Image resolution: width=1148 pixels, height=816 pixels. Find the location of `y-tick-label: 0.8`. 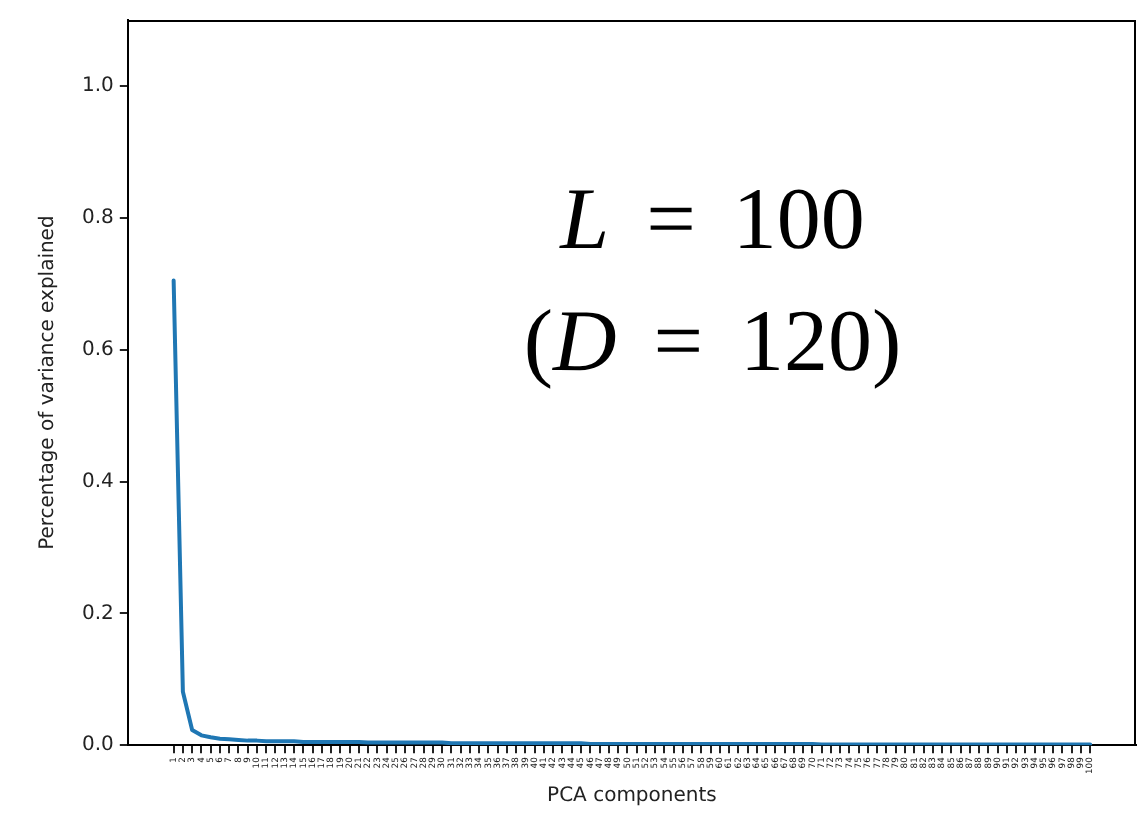

y-tick-label: 0.8 is located at coordinates (97, 217).